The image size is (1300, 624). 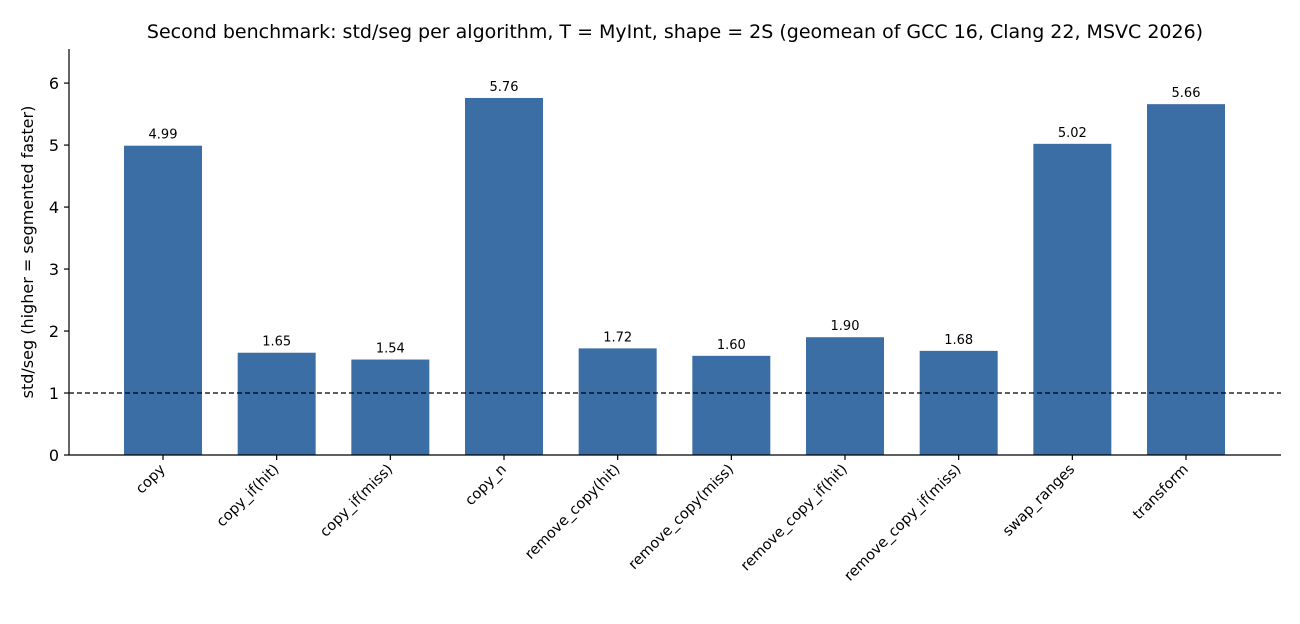 I want to click on x-tick-label-1: copy_if(hit), so click(x=248, y=496).